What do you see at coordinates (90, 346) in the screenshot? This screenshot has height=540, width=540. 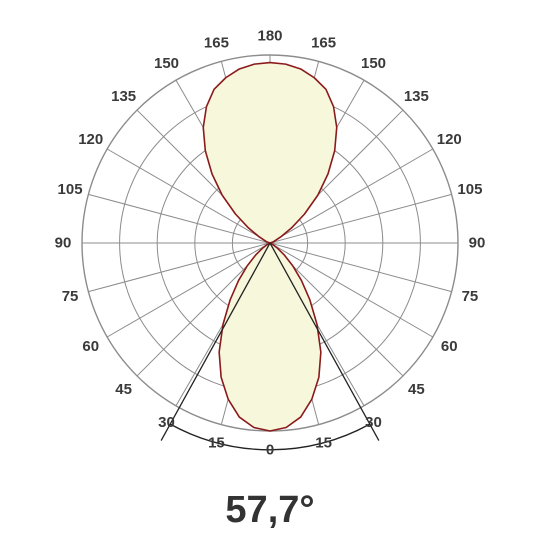 I see `angle_ticks_left-60: 60` at bounding box center [90, 346].